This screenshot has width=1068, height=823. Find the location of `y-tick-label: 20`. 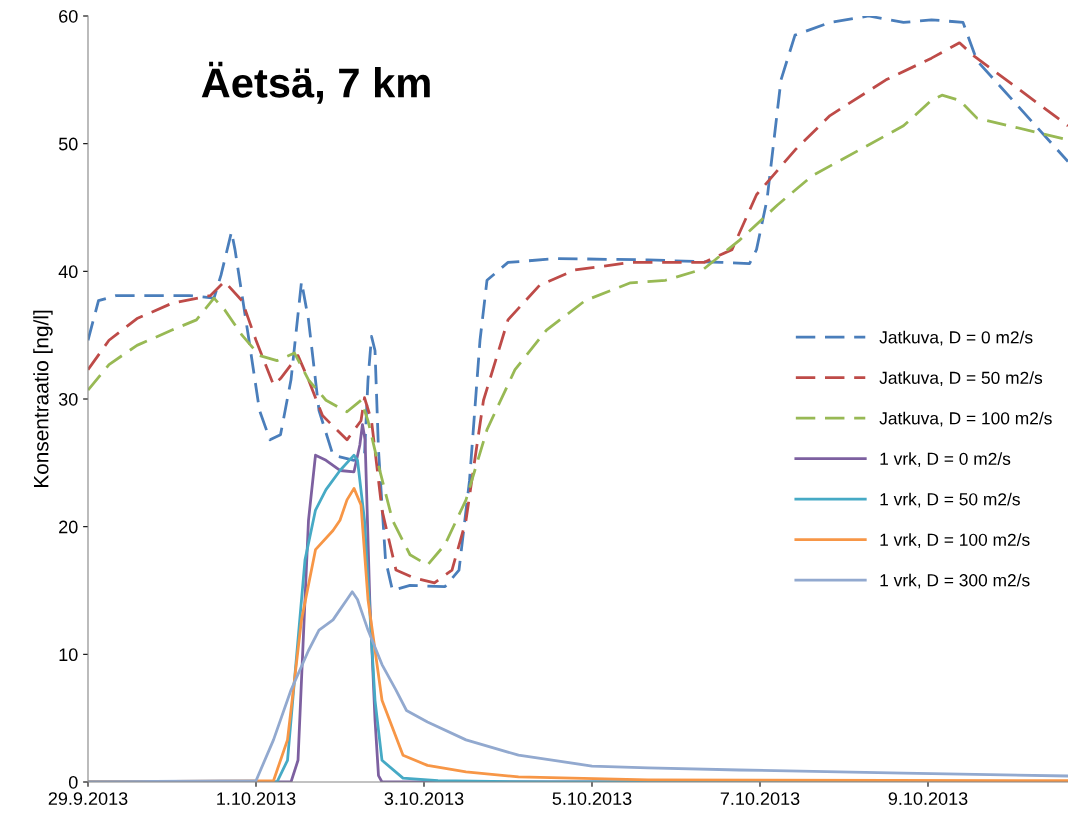

y-tick-label: 20 is located at coordinates (68, 527).